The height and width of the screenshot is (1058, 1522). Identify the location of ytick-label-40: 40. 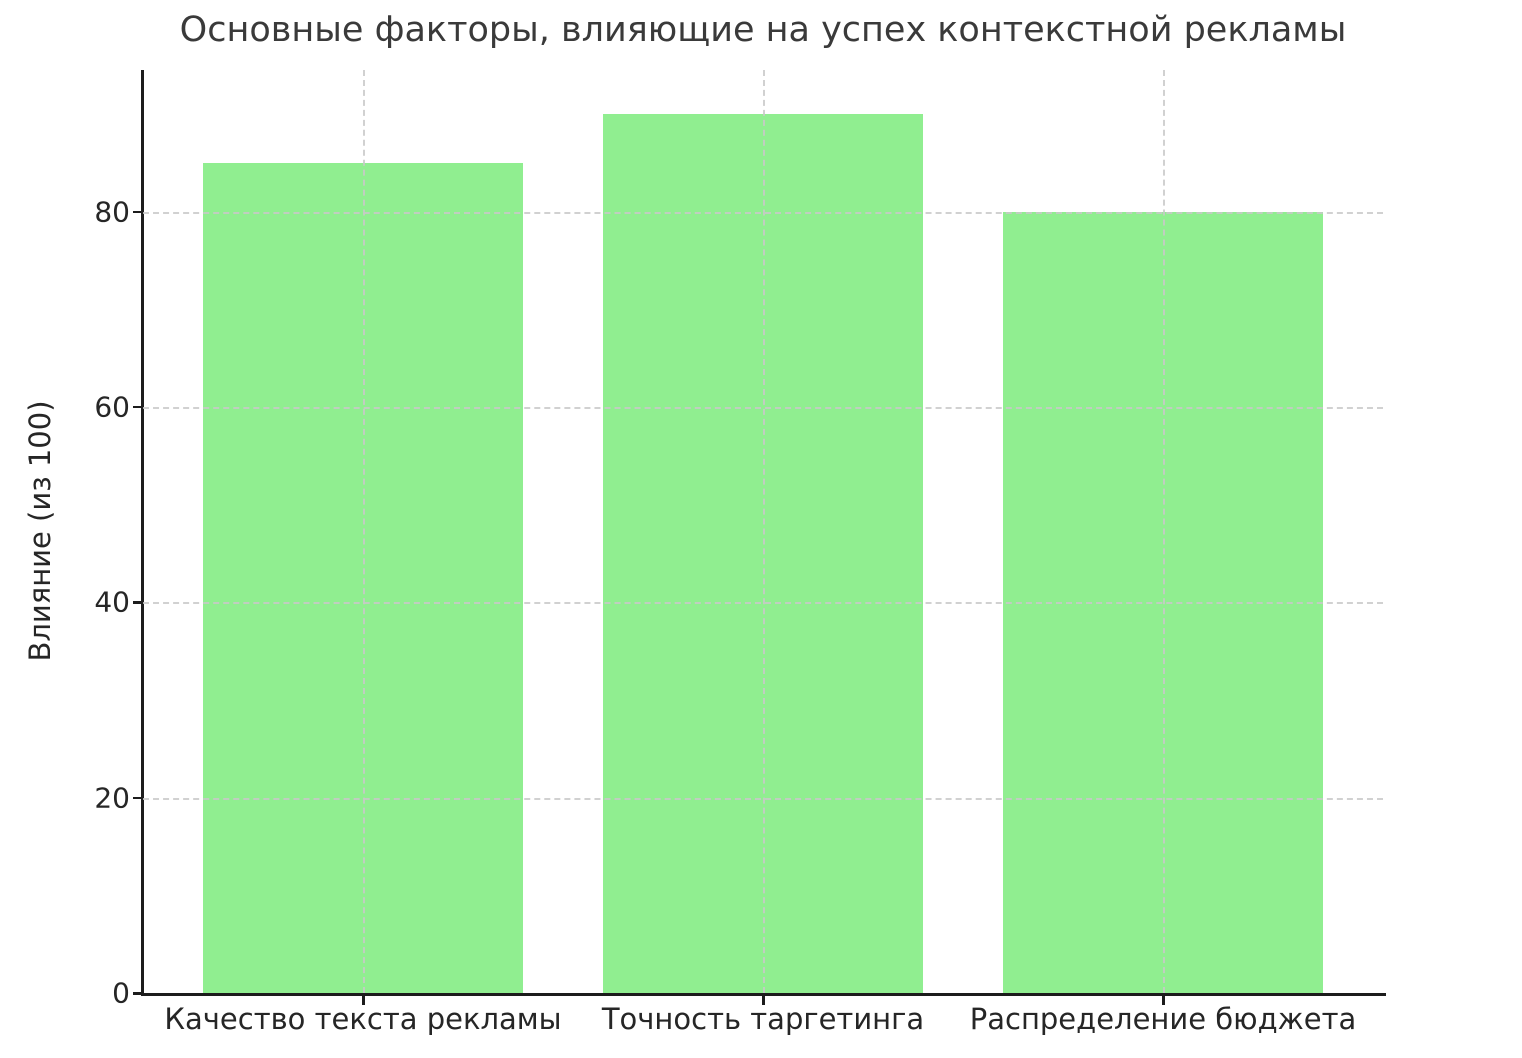
(112, 602).